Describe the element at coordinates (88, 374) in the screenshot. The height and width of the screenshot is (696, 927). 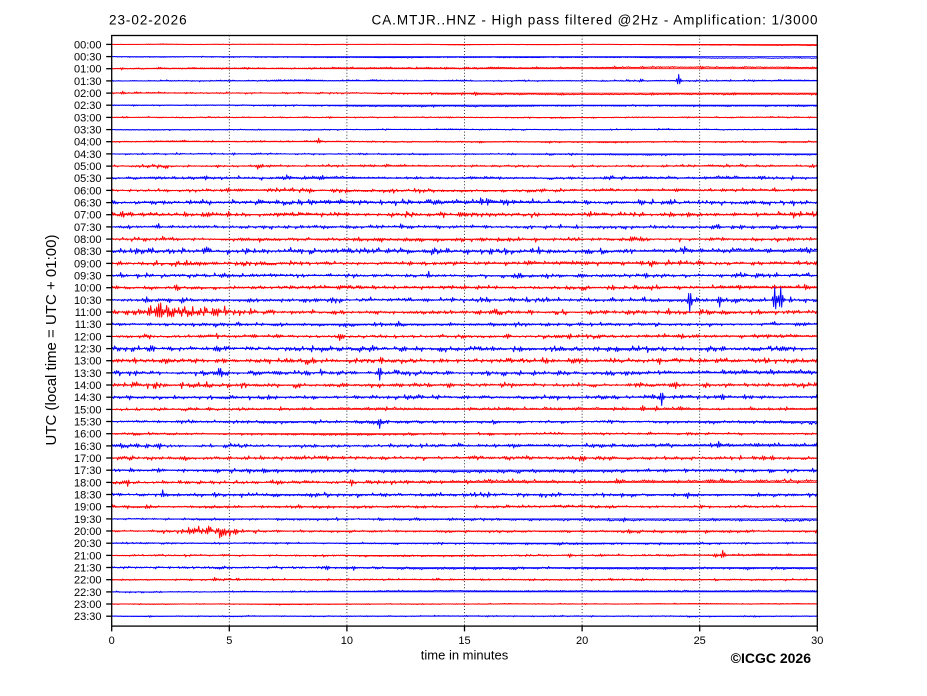
I see `svg-text: 13:30` at that location.